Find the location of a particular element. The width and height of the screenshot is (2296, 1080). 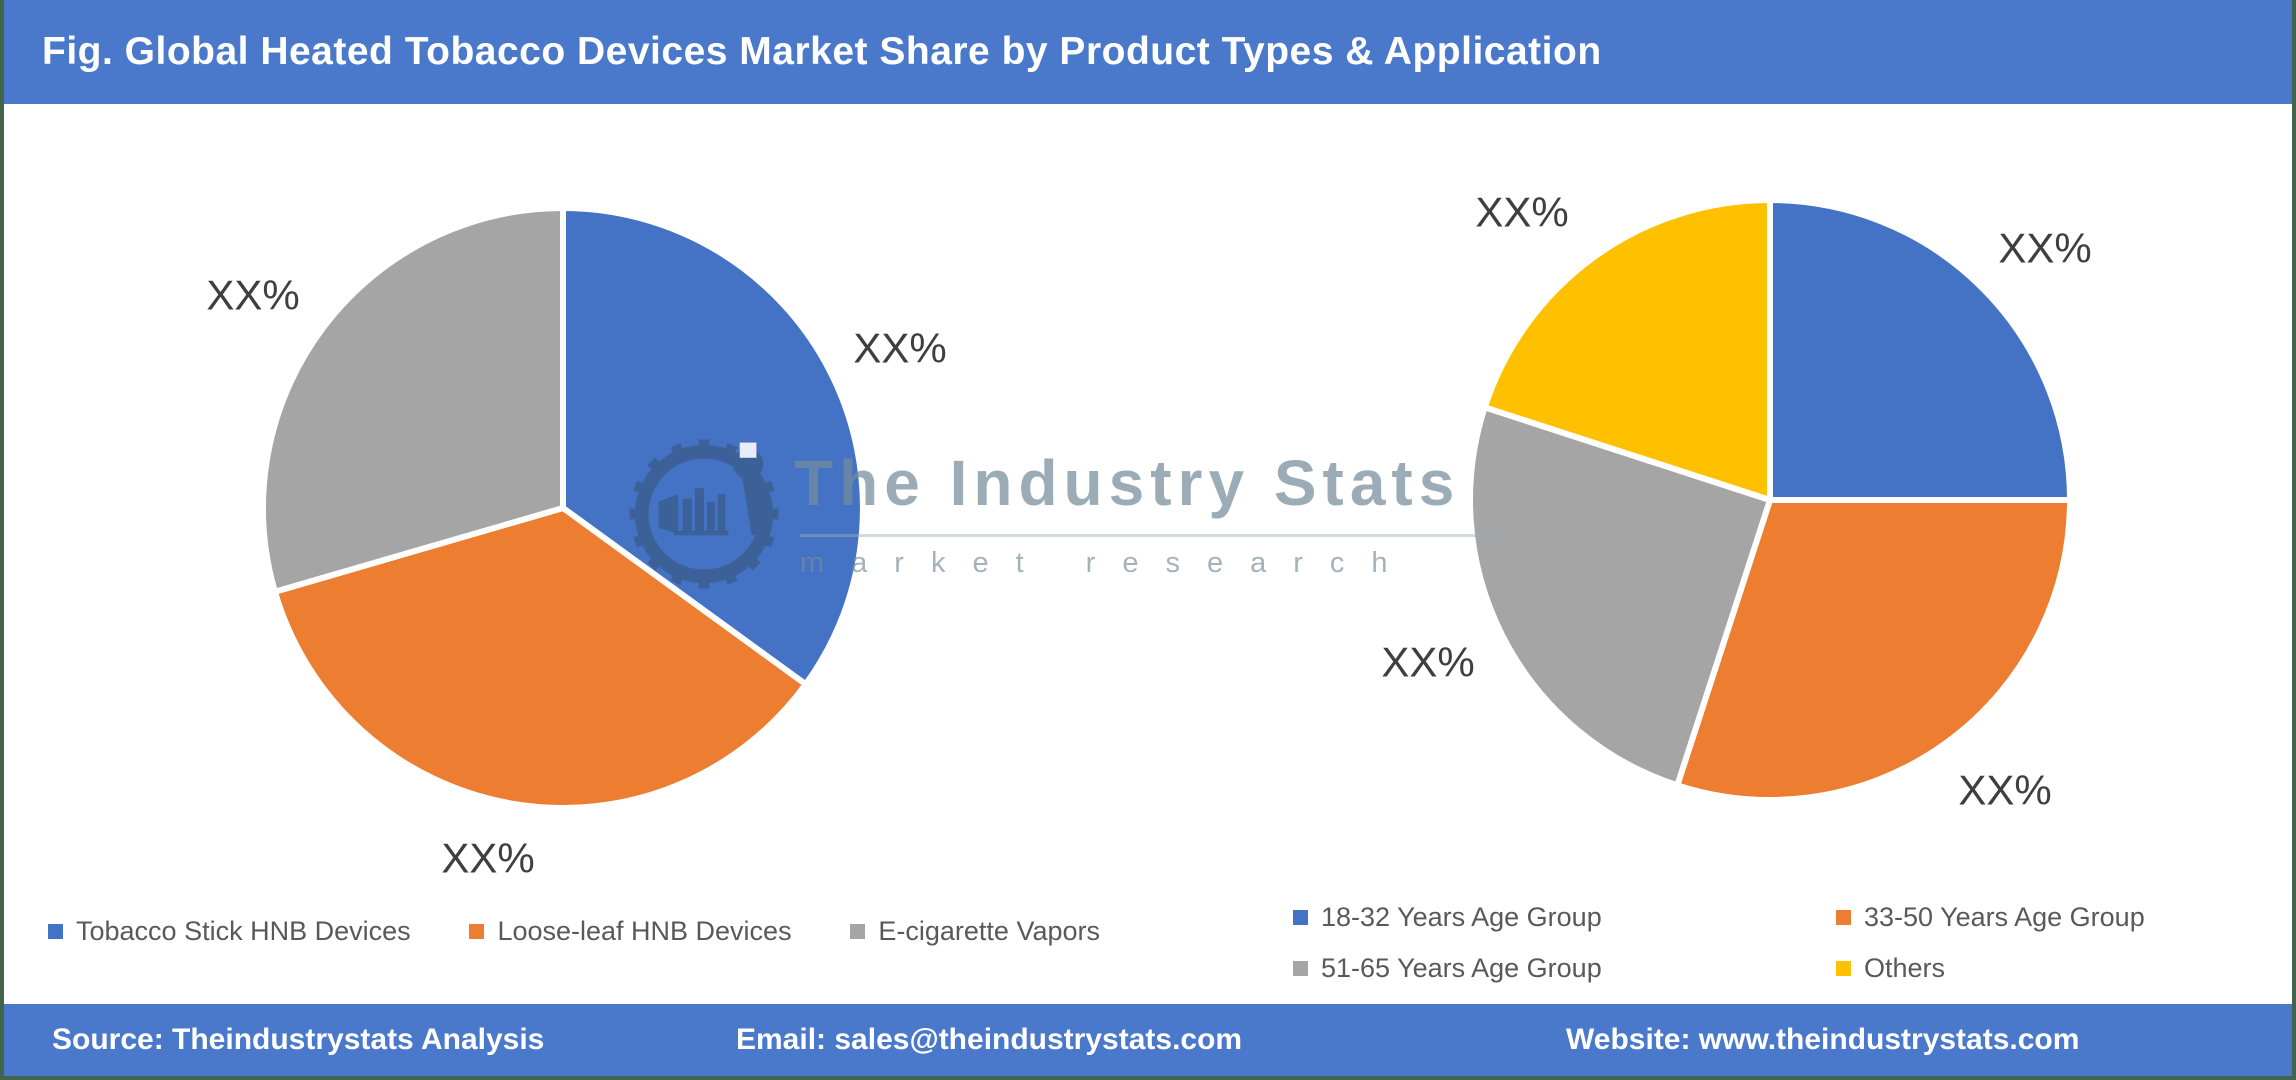

legend-item-tobacco-stick-hnb-devices: Tobacco Stick HNB Devices is located at coordinates (229, 931).